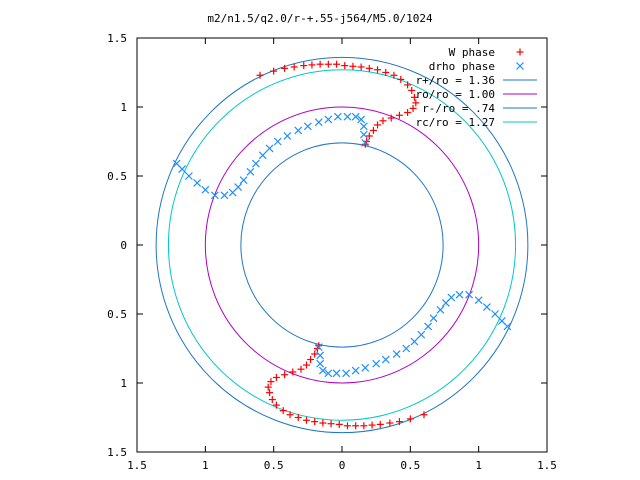 The height and width of the screenshot is (480, 640). I want to click on legend-label: rc/ro = 1.27, so click(455, 122).